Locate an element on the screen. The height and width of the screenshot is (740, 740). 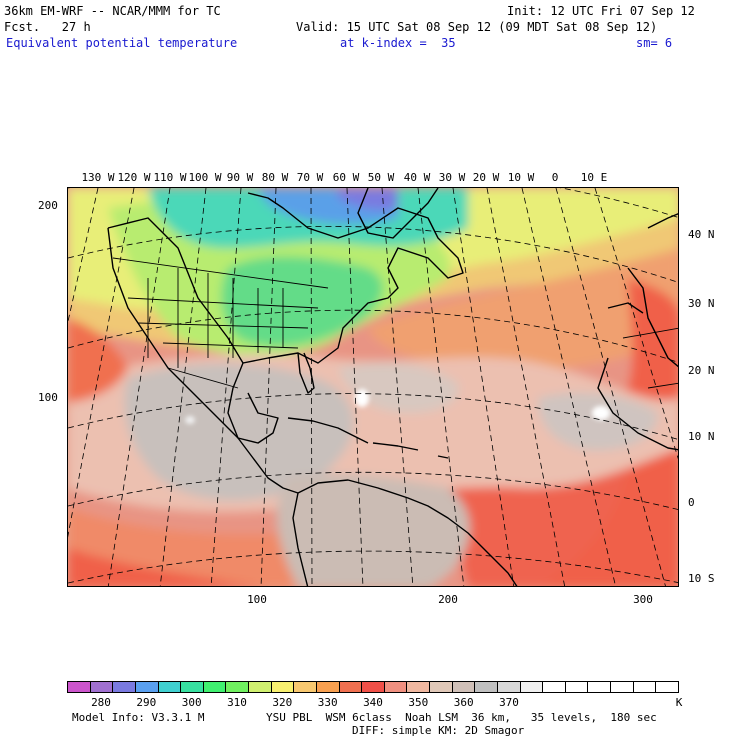
lat-label: 0 is located at coordinates (691, 502).